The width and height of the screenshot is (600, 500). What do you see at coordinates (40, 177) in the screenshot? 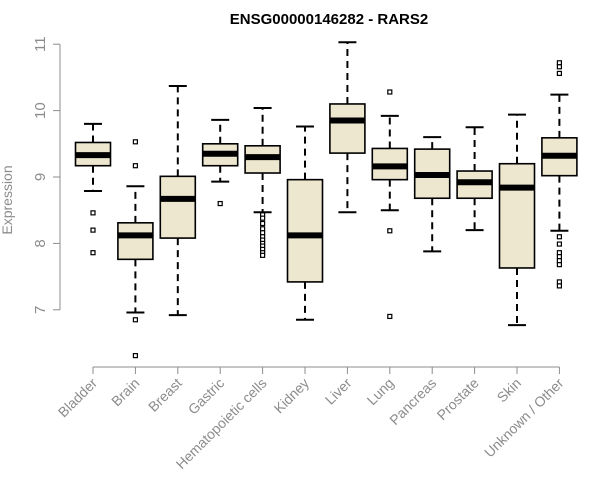
I see `y-tick-label: 9` at bounding box center [40, 177].